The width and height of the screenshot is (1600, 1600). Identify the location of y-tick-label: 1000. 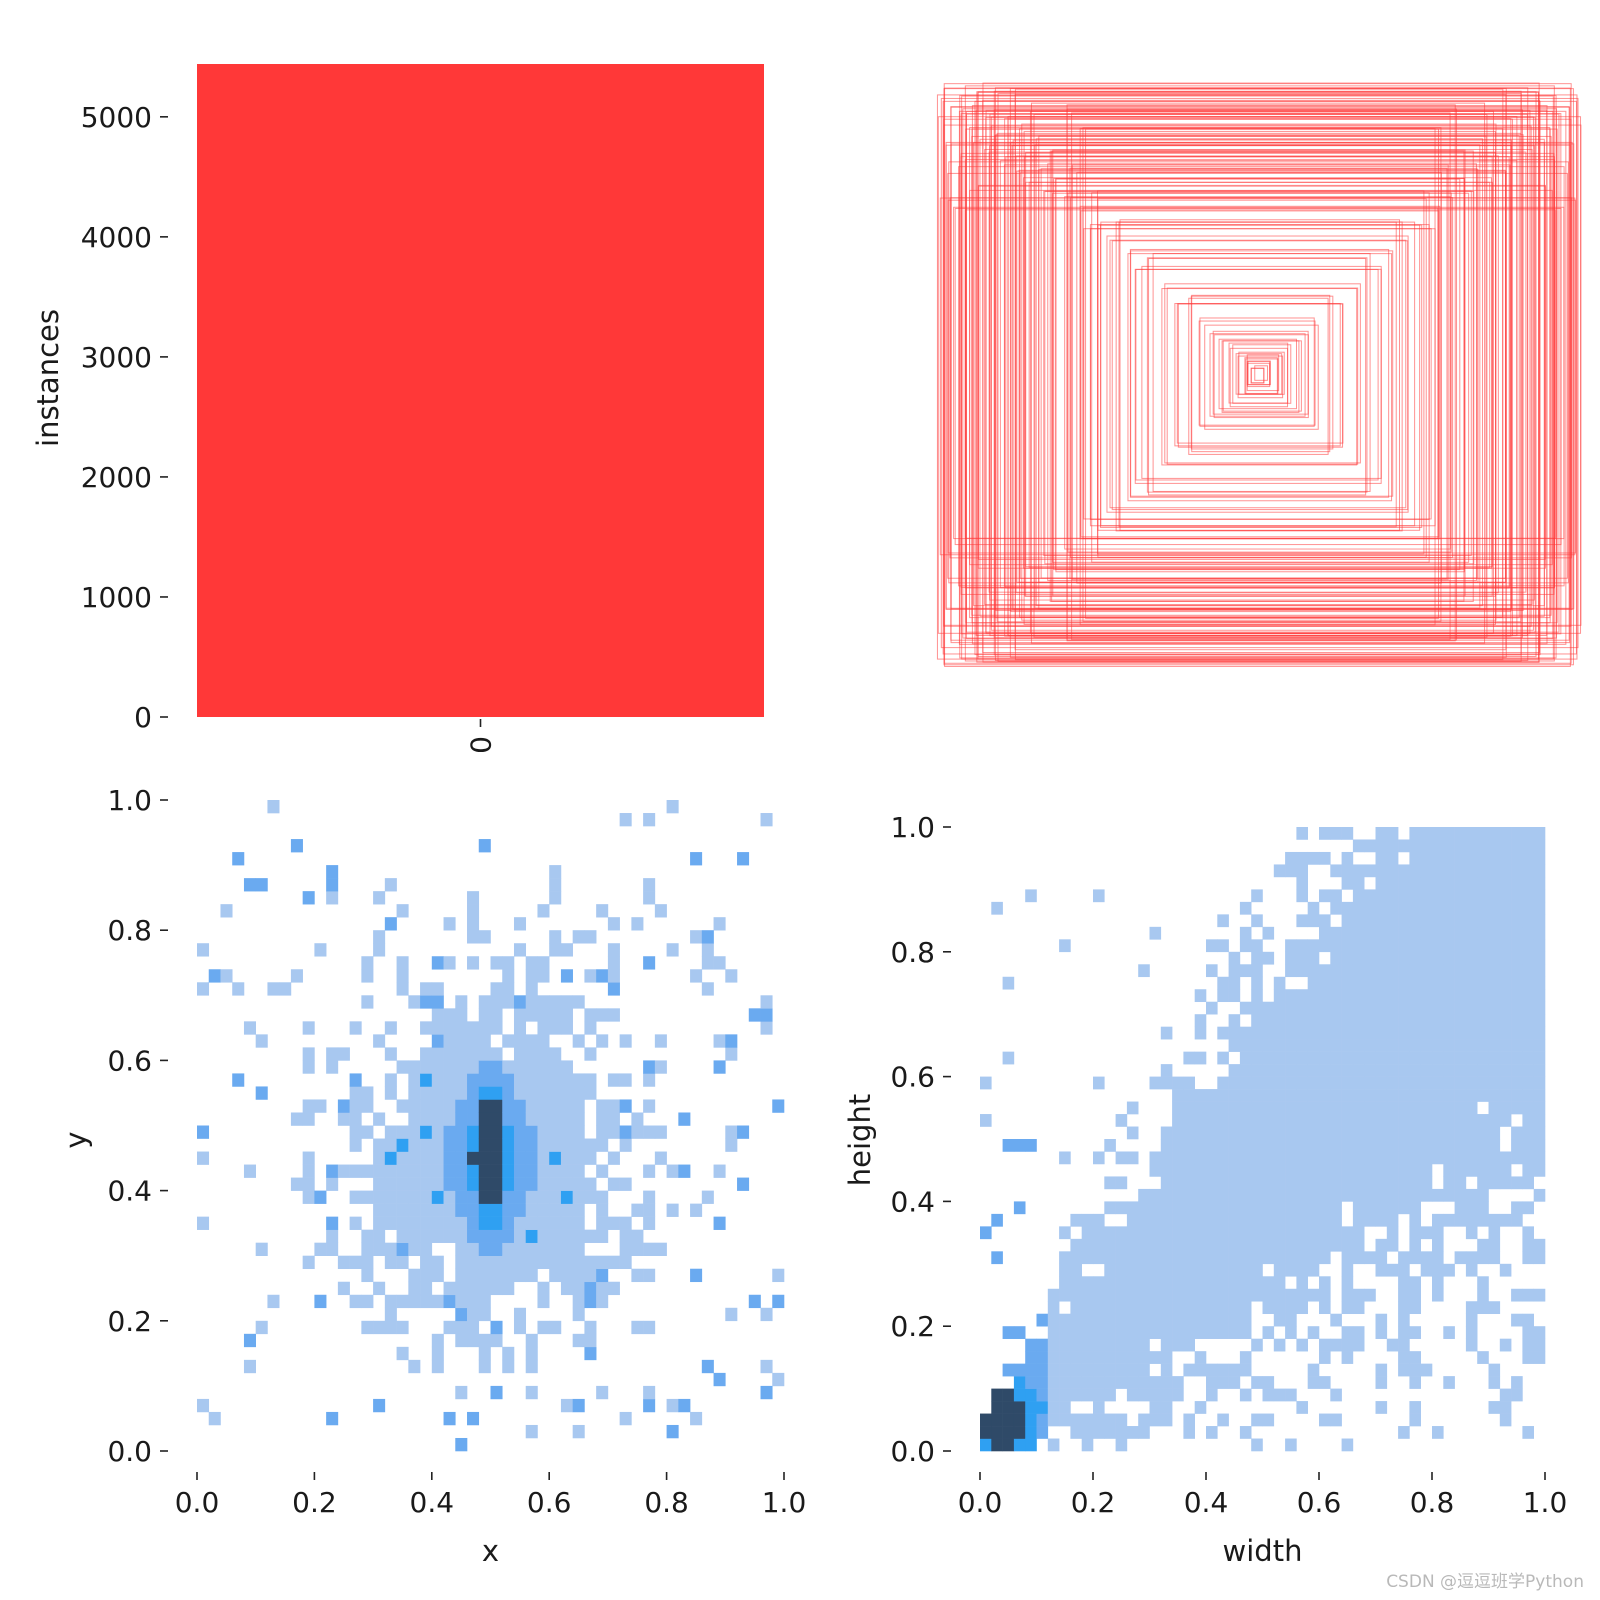
(116, 597).